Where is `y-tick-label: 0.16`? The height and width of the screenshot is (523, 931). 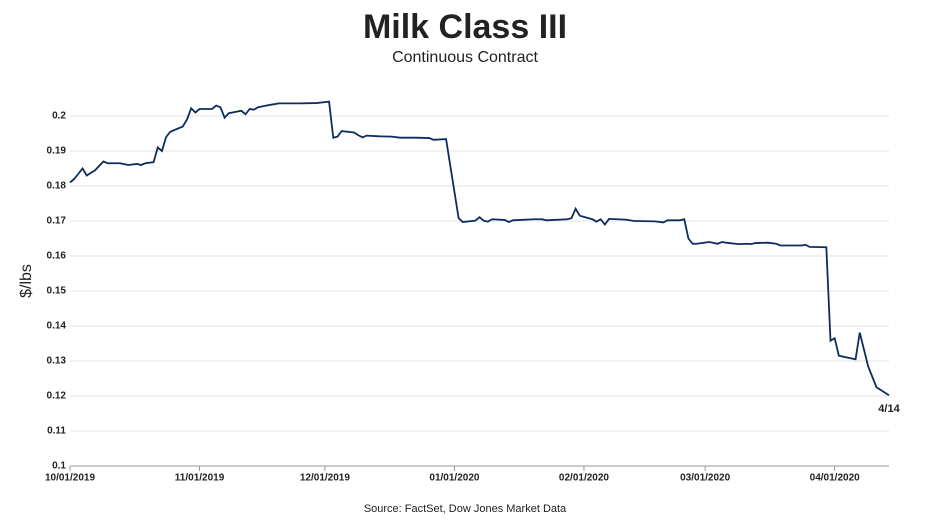 y-tick-label: 0.16 is located at coordinates (57, 256).